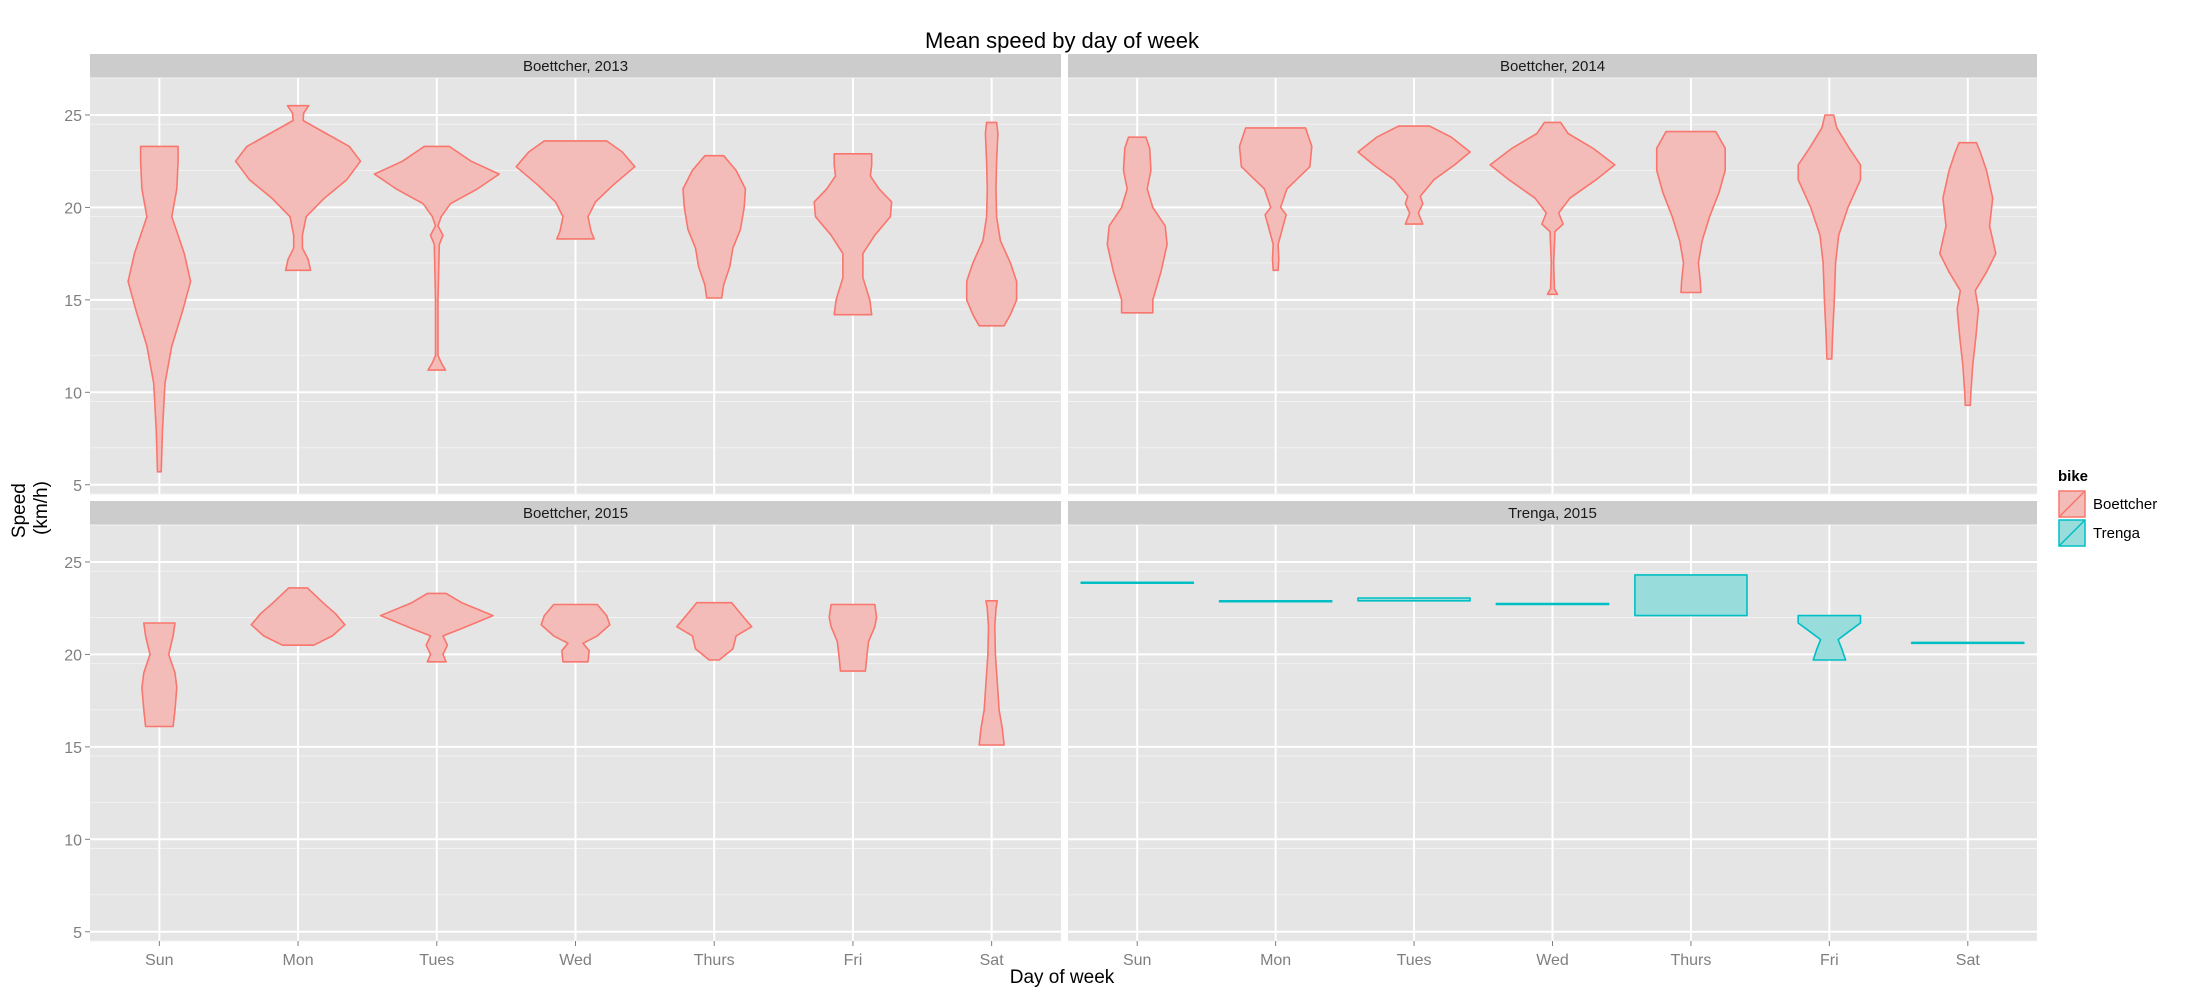 This screenshot has width=2200, height=1000. Describe the element at coordinates (41, 508) in the screenshot. I see `y-axis-title-line2: (km/h)` at that location.